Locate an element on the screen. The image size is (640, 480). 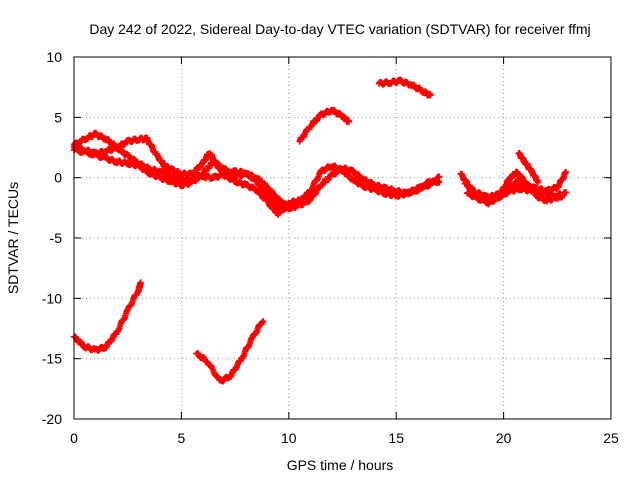
x-tick-label: 15 is located at coordinates (396, 438).